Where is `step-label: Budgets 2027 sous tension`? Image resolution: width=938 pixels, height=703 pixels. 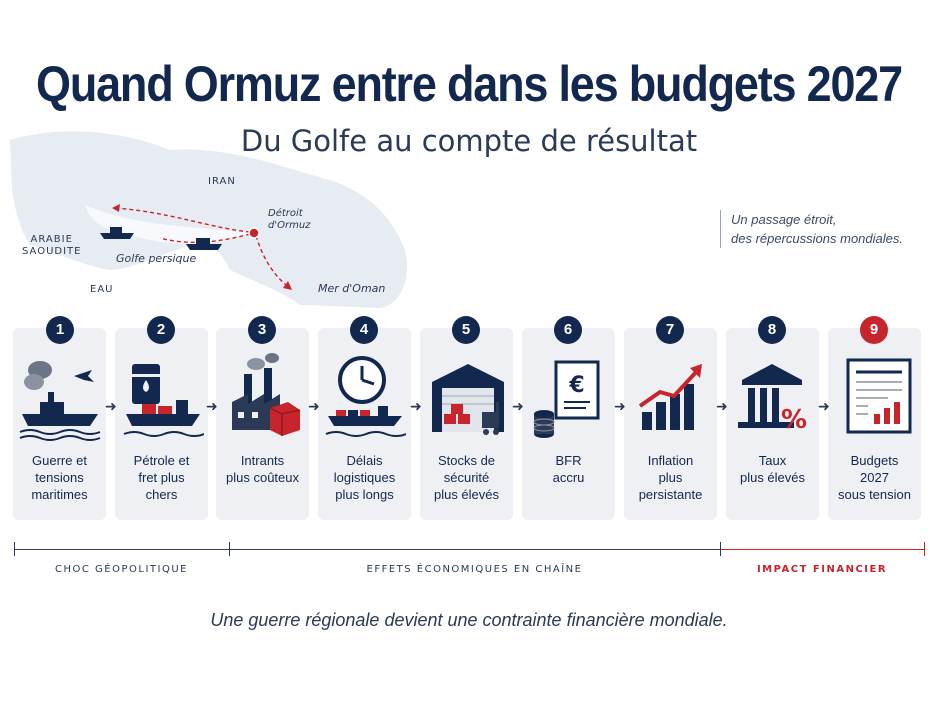
step-label: Budgets 2027 sous tension is located at coordinates (874, 477).